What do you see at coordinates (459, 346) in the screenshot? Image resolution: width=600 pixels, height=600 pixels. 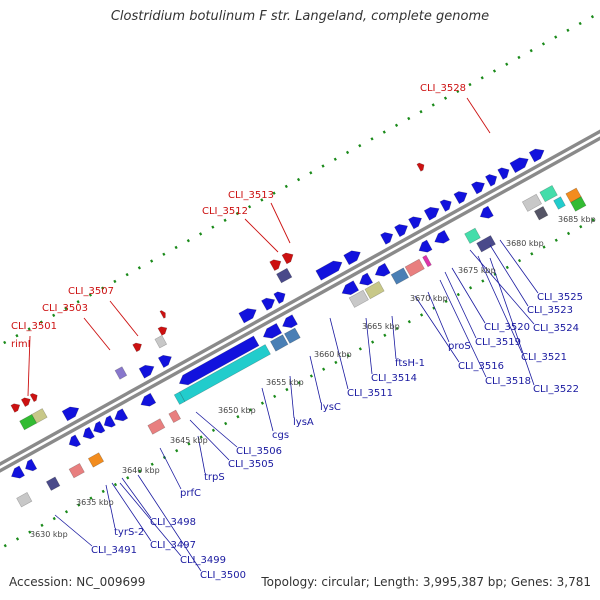 I see `gene-label-pros: proS` at bounding box center [459, 346].